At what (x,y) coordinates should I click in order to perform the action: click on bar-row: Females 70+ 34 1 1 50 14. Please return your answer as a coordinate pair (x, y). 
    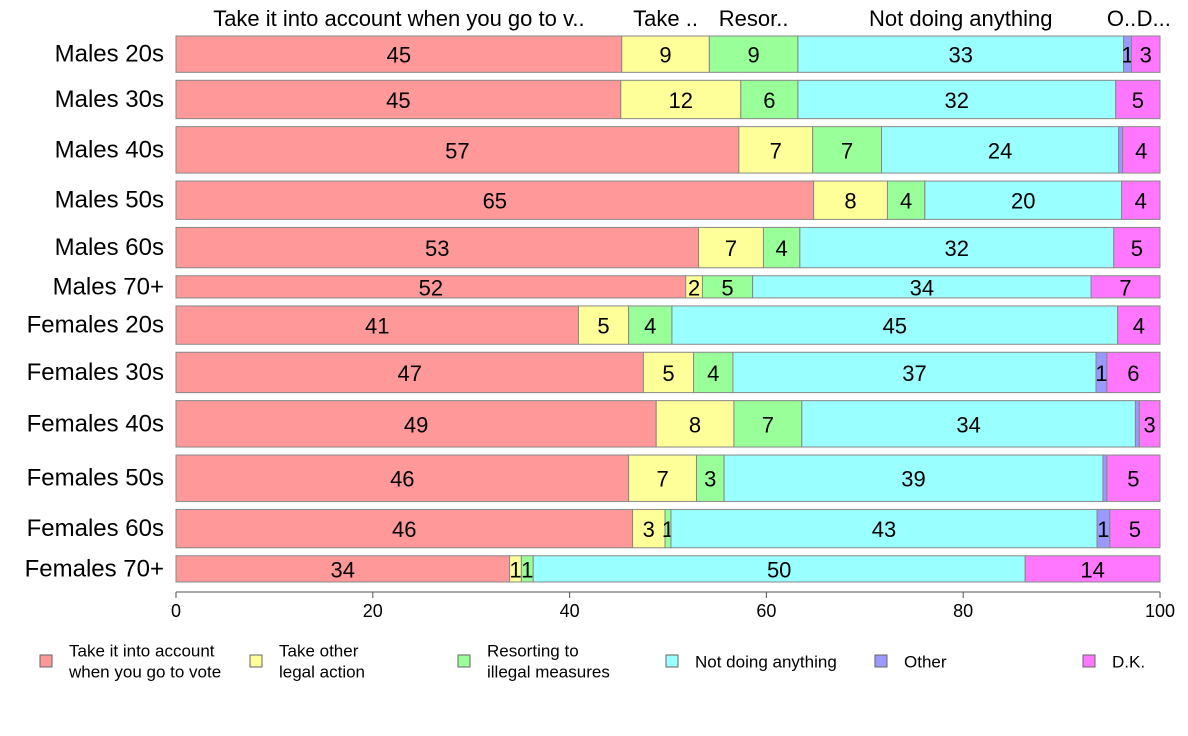
    Looking at the image, I should click on (593, 569).